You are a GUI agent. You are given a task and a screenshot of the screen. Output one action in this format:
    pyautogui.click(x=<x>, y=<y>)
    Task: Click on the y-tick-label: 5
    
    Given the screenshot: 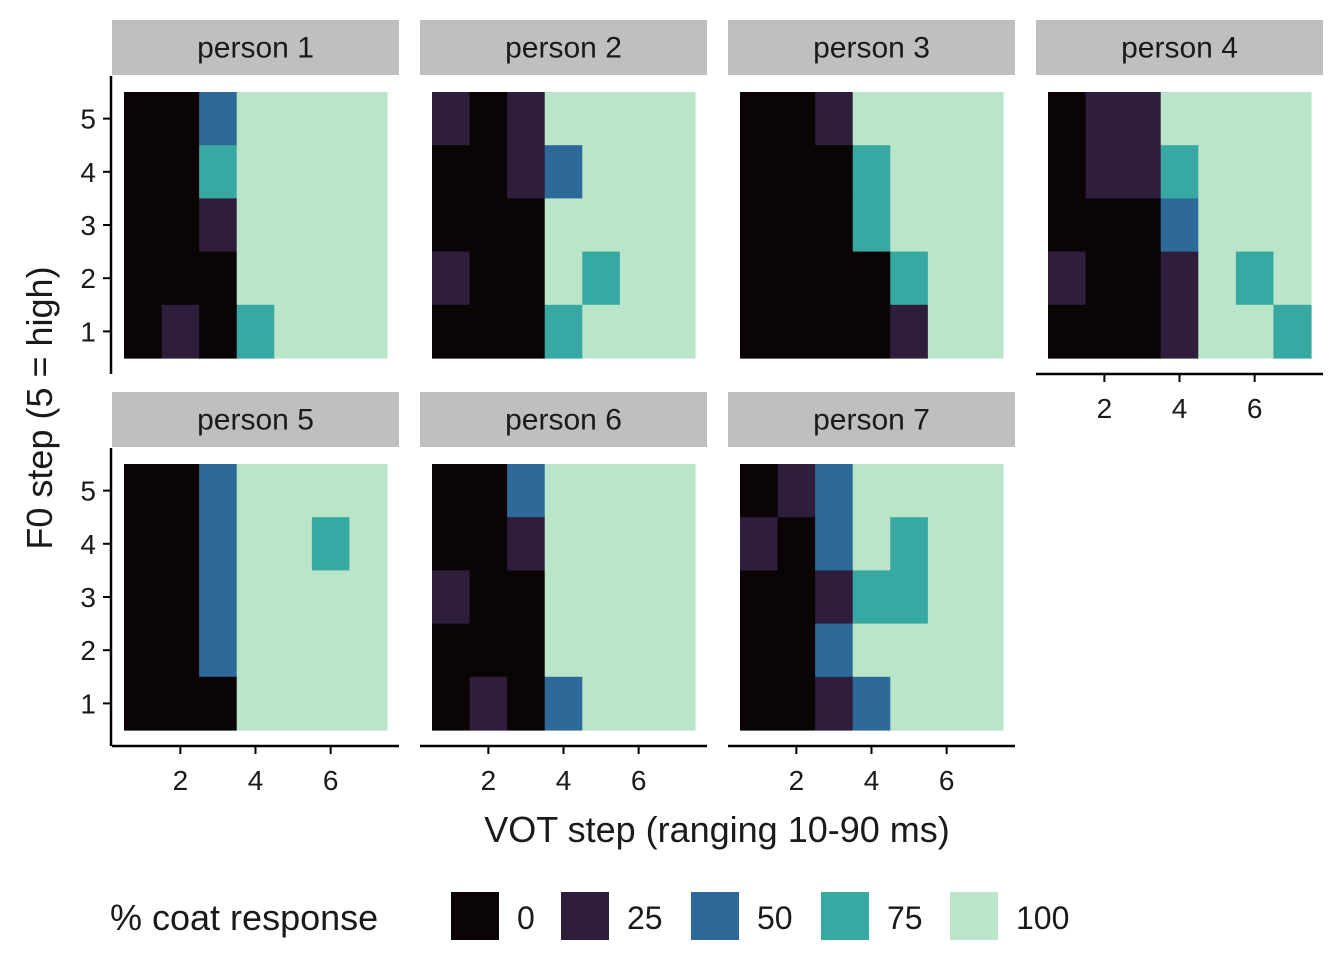 What is the action you would take?
    pyautogui.click(x=88, y=119)
    